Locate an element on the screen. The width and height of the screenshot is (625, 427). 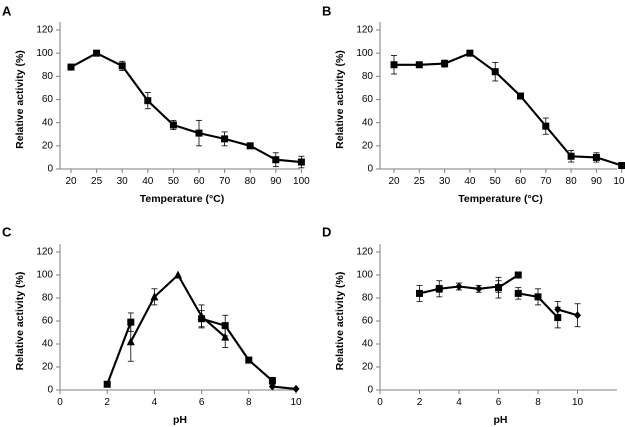
panel-letter: D is located at coordinates (326, 231).